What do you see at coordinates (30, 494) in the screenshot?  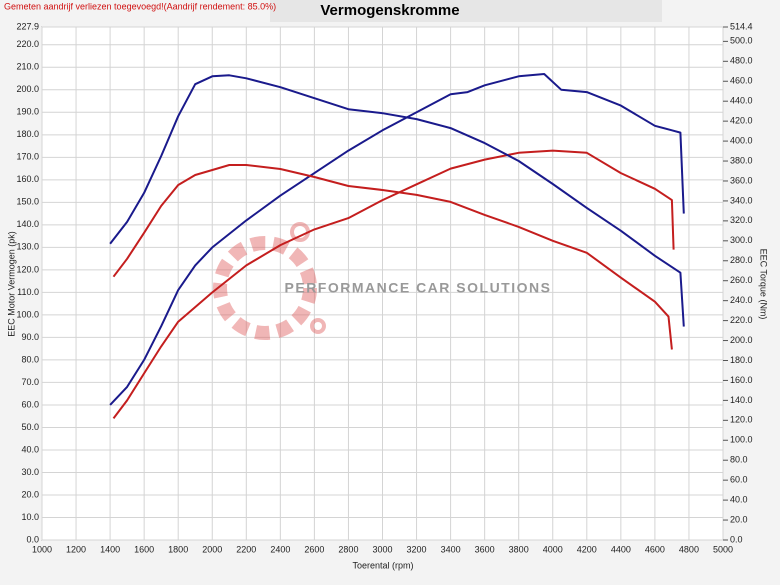 I see `y-tick-label: 20.0` at bounding box center [30, 494].